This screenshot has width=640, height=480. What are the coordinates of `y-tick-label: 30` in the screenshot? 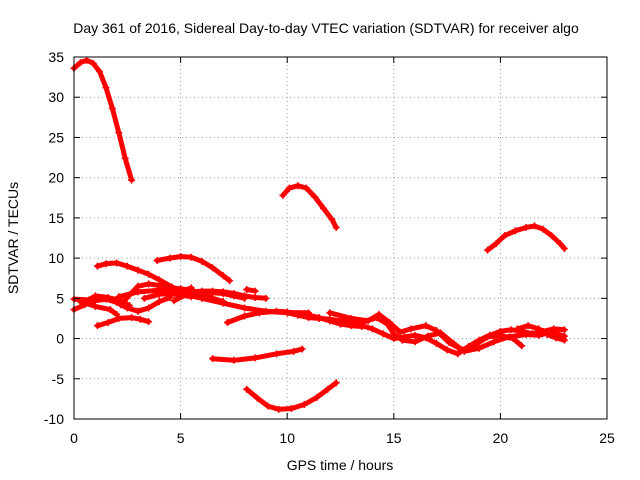 It's located at (56, 97).